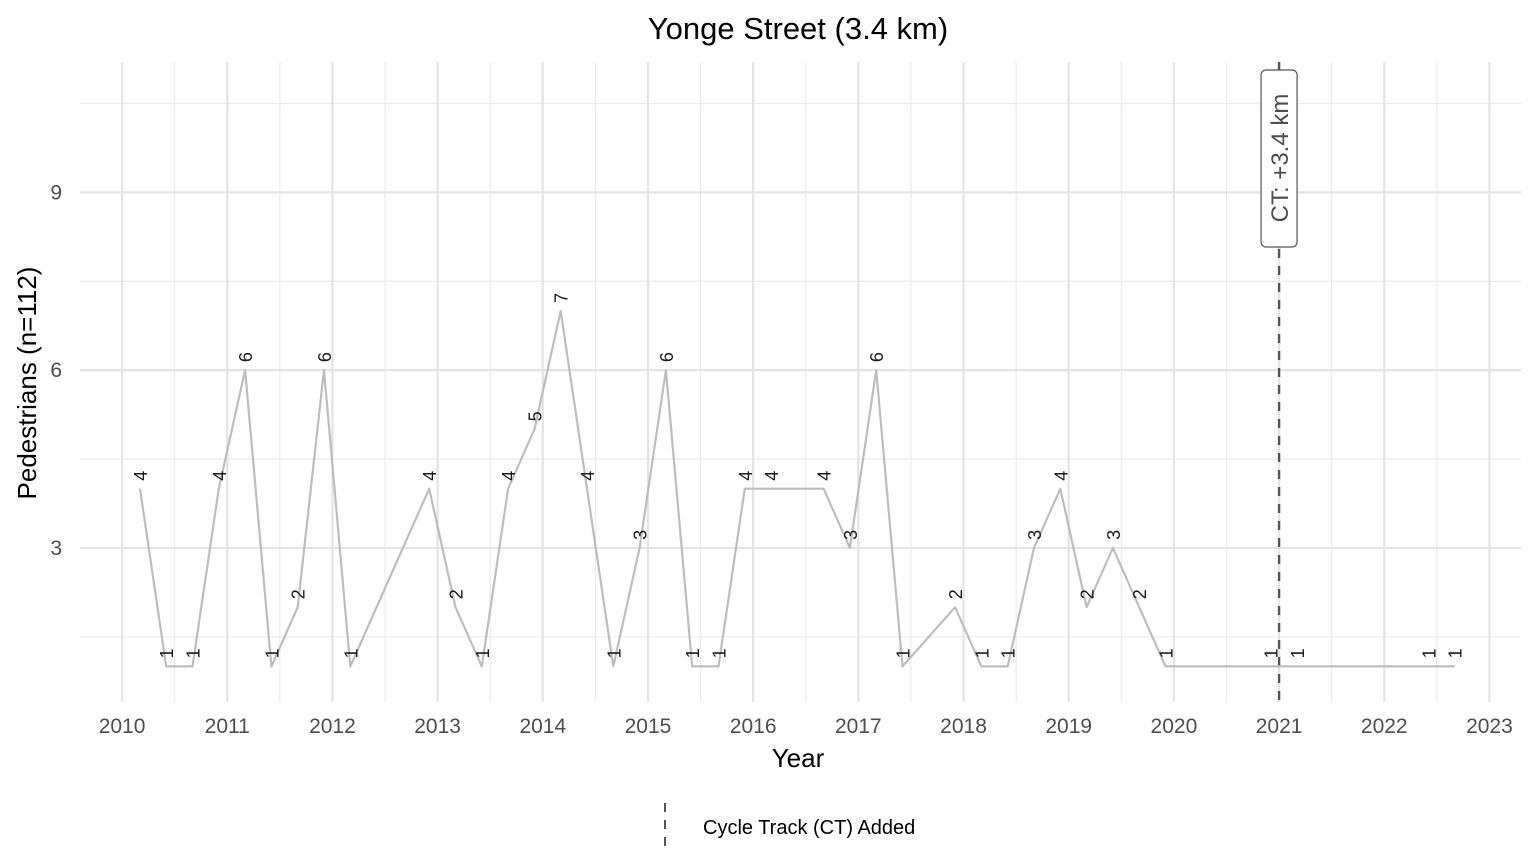  Describe the element at coordinates (753, 726) in the screenshot. I see `x-tick-label: 2016` at that location.